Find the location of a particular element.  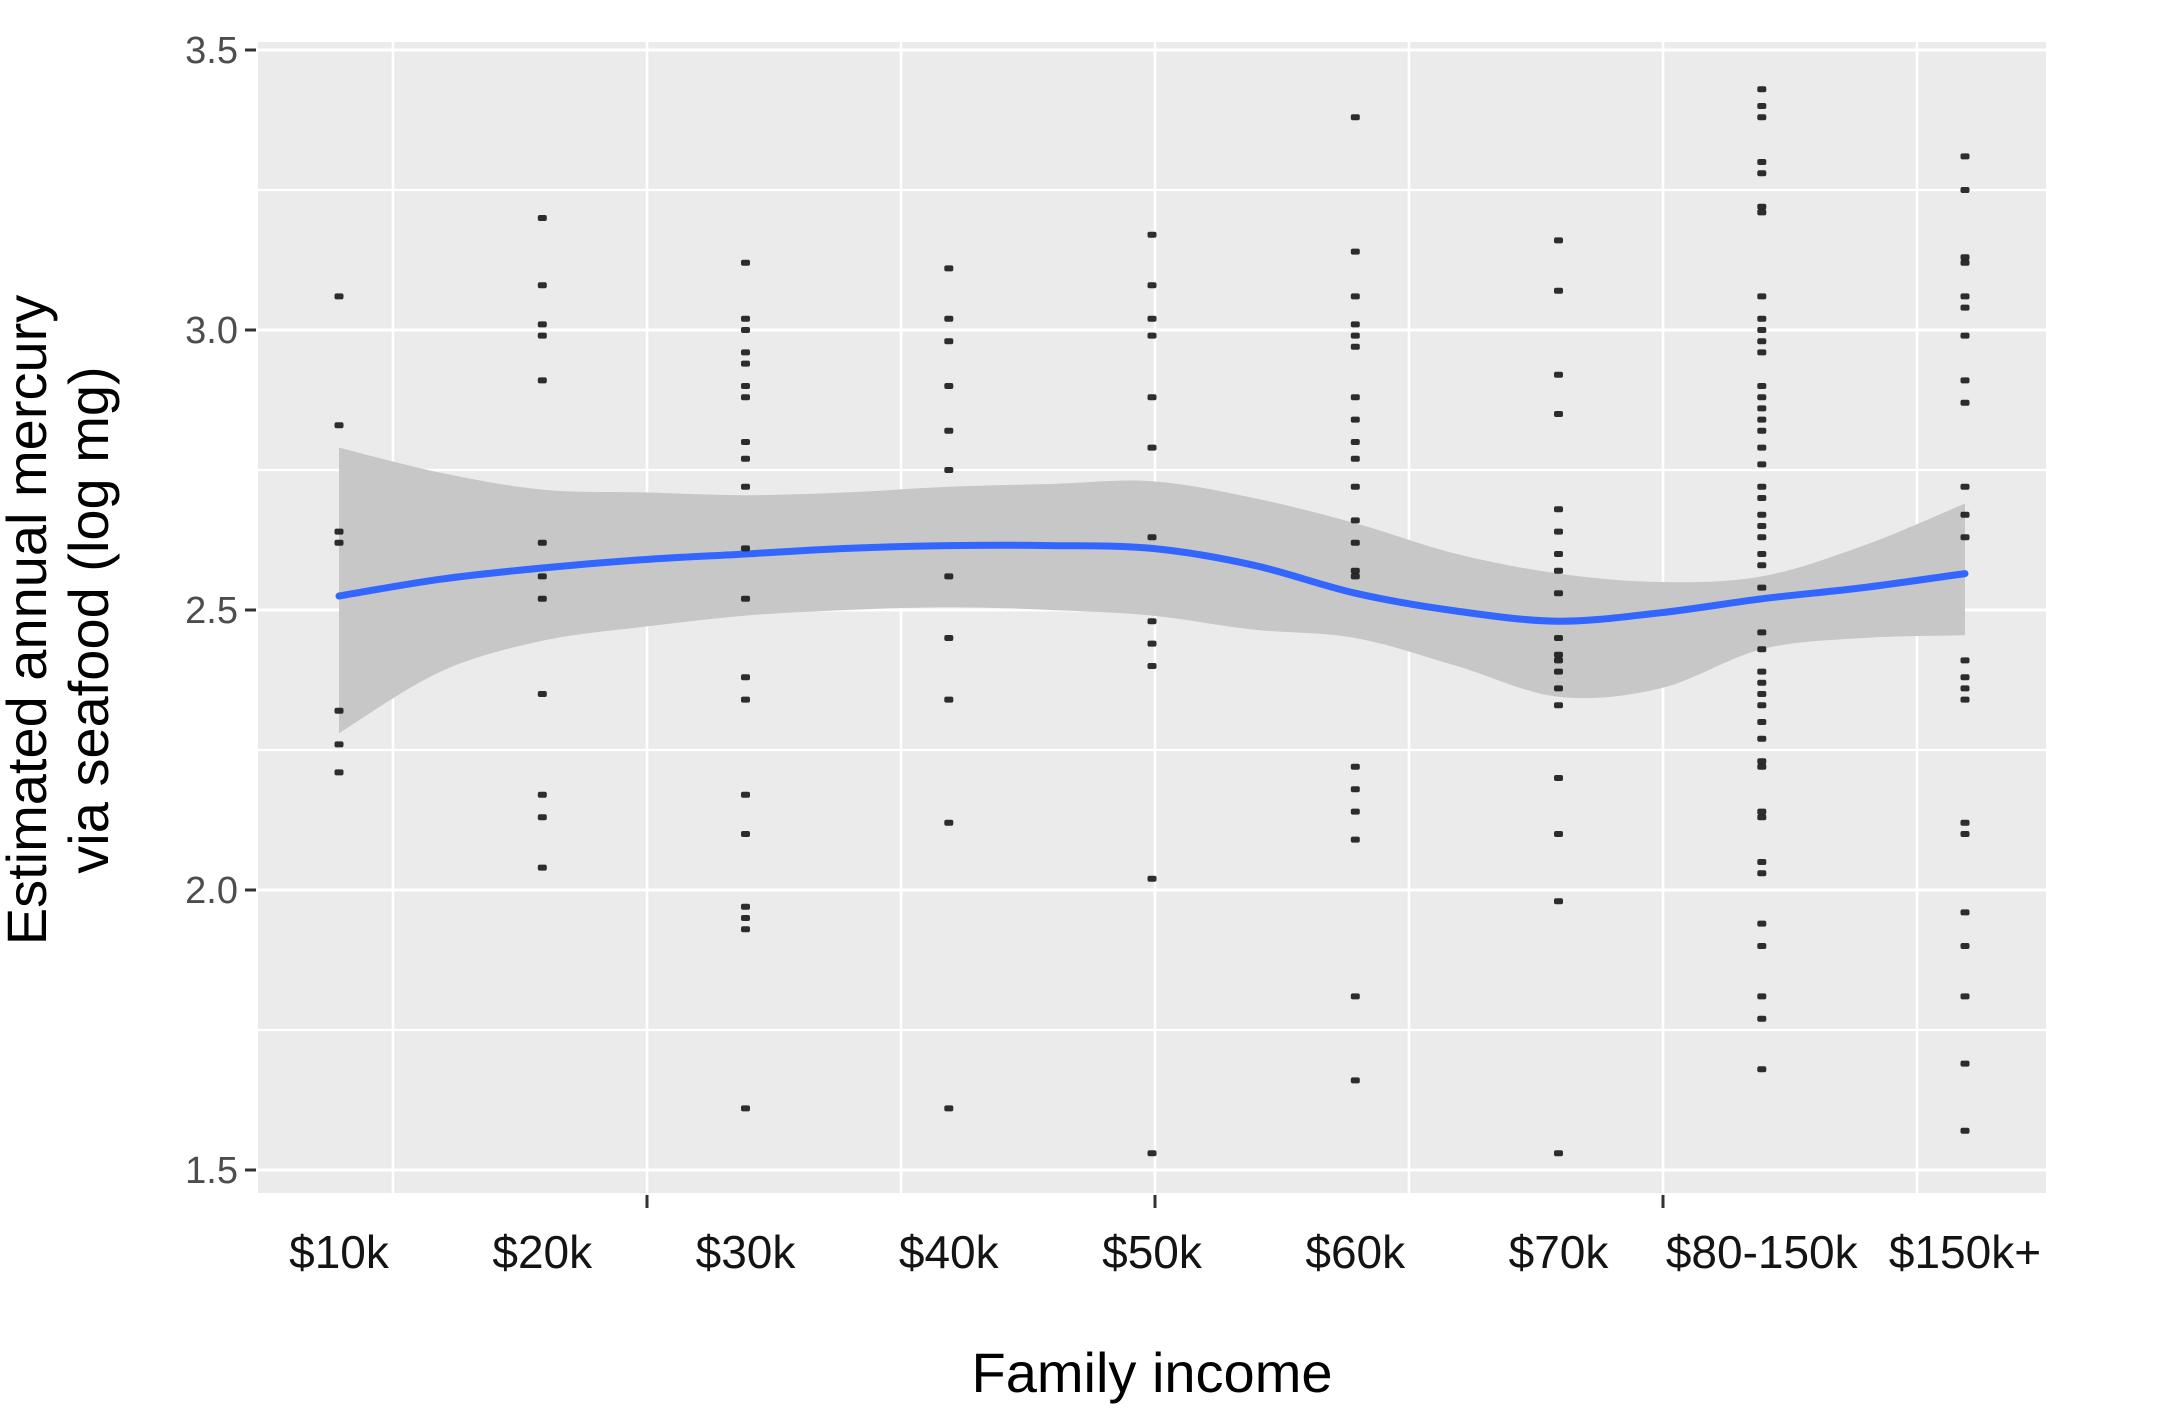

smooth-trend-line is located at coordinates (1152, 583).